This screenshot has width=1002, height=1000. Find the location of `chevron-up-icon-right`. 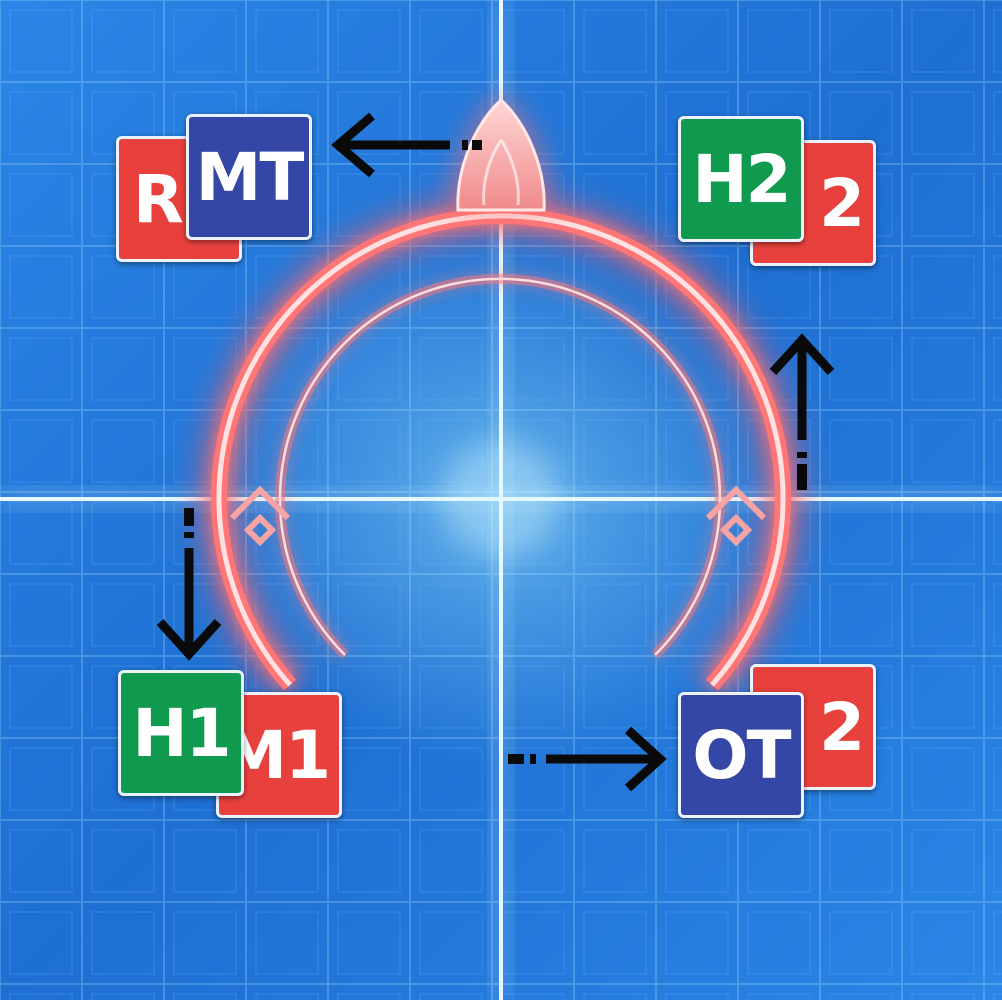

chevron-up-icon-right is located at coordinates (736, 516).